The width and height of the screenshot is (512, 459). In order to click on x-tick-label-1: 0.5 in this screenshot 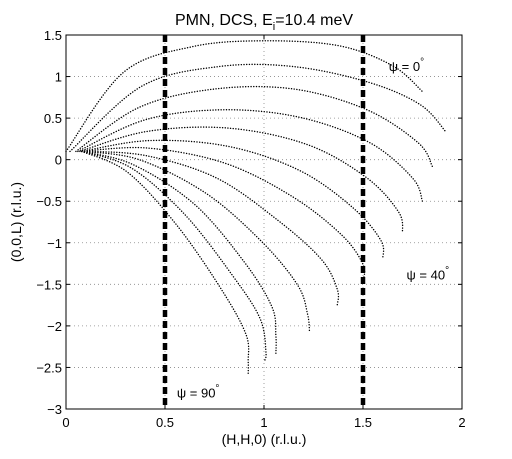, I will do `click(165, 422)`.